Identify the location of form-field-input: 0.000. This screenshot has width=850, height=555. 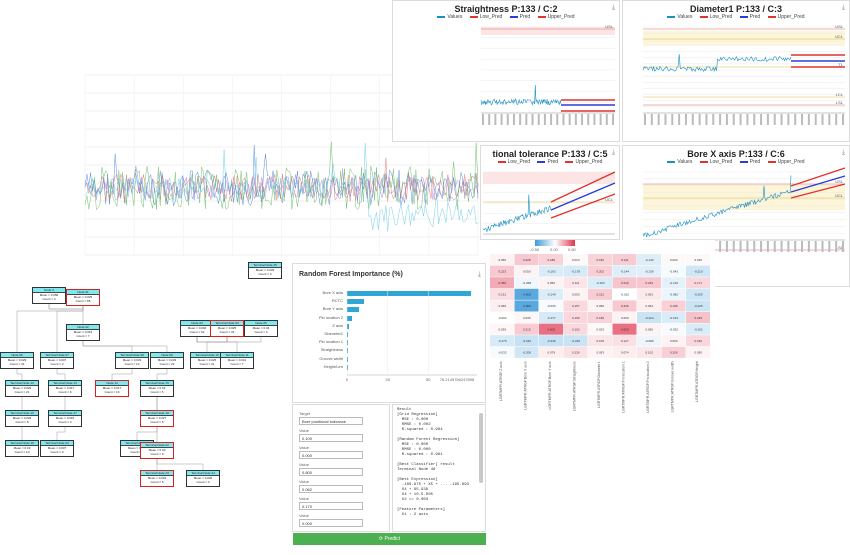
(331, 523).